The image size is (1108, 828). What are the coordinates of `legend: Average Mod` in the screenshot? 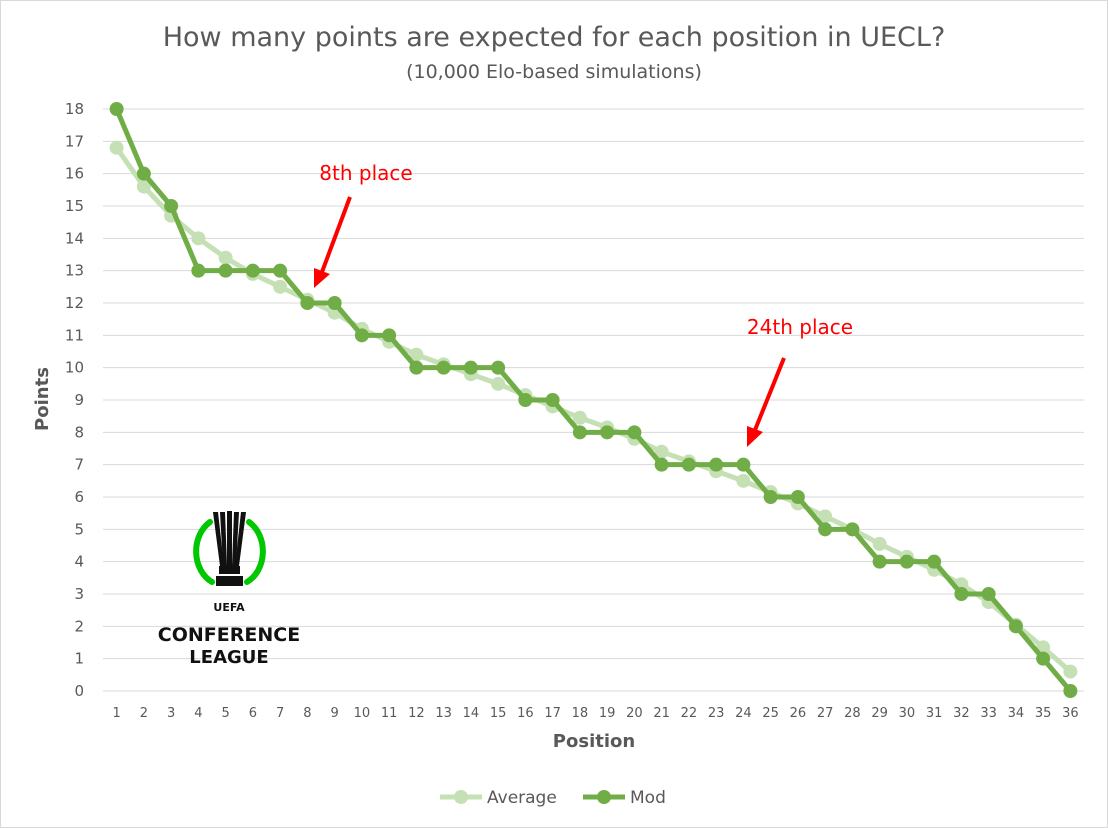 It's located at (553, 798).